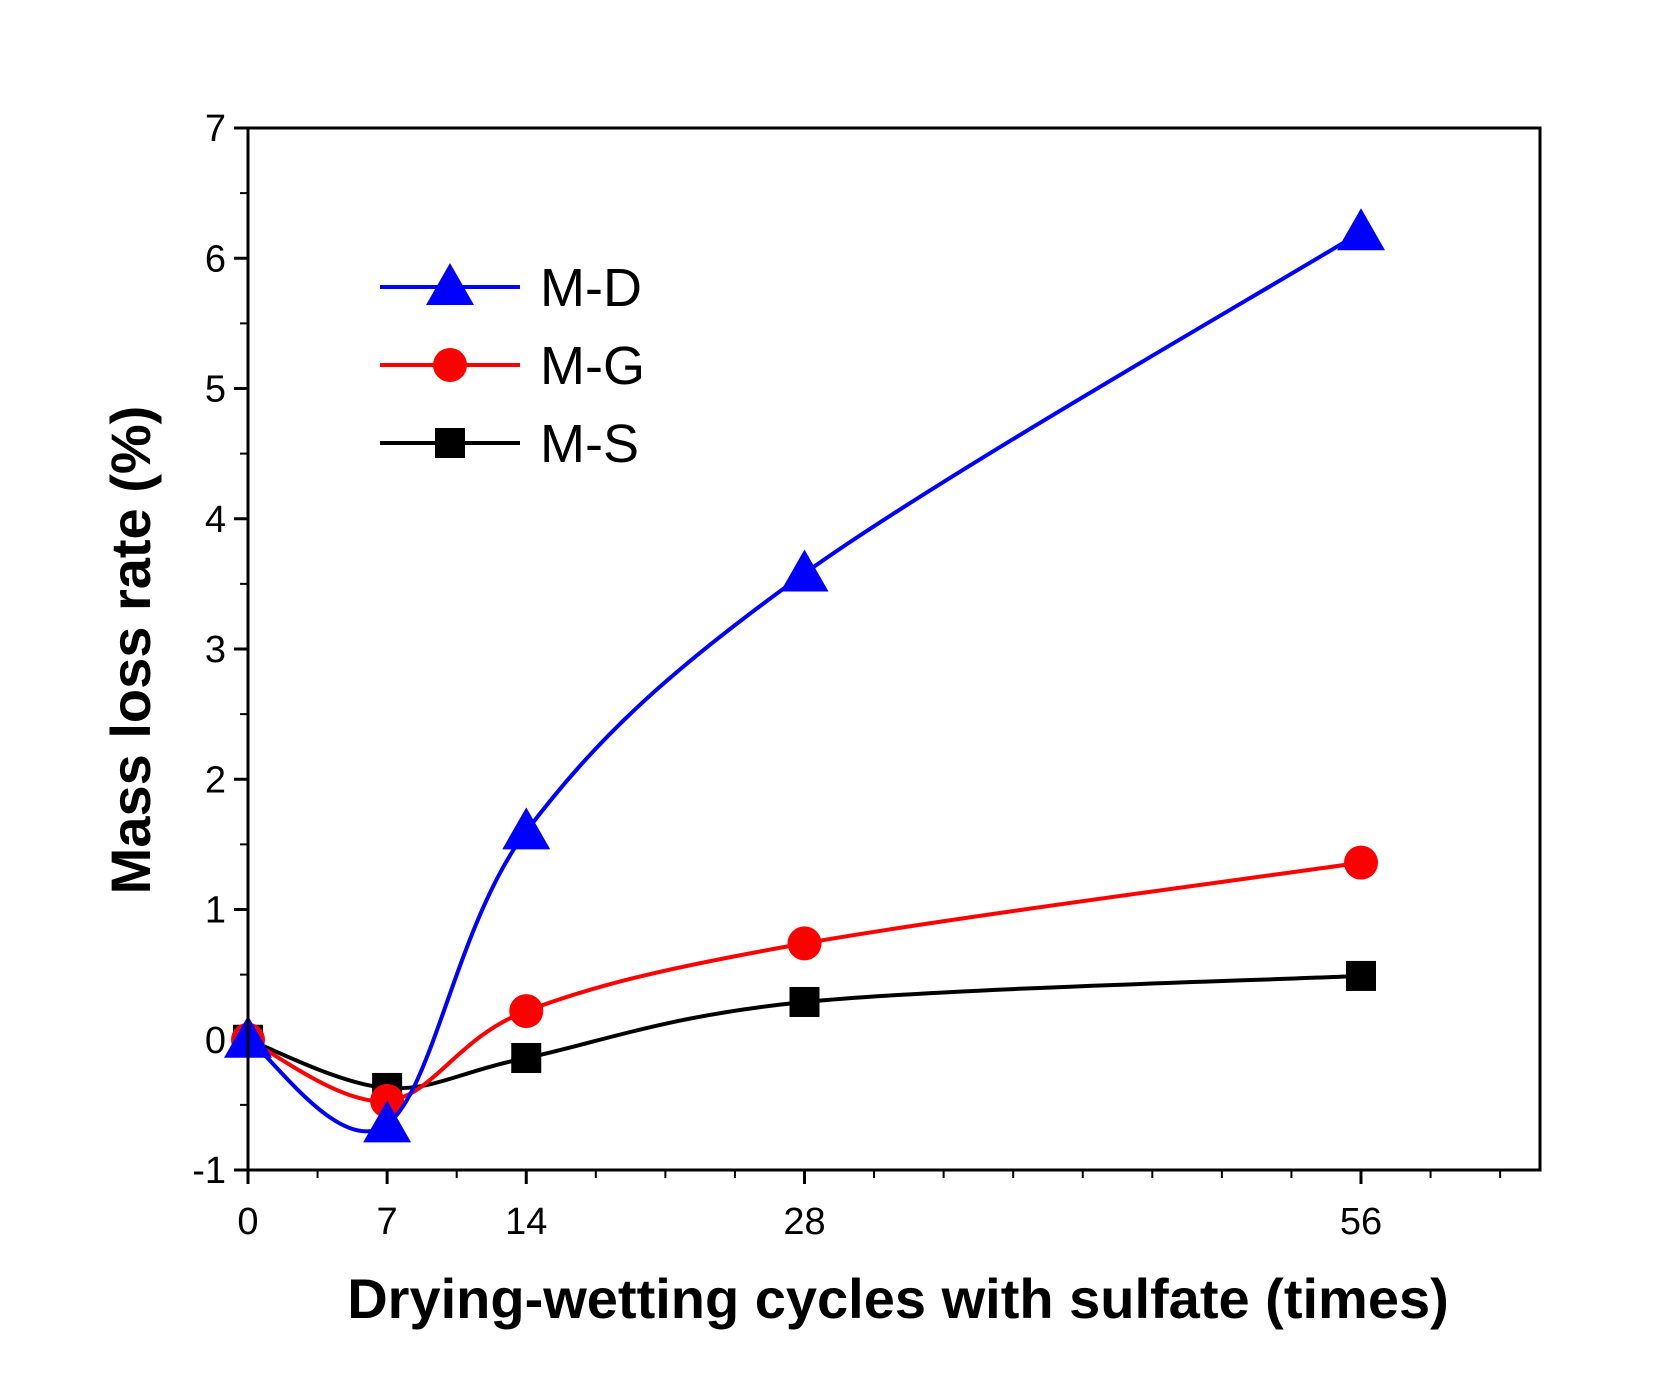 This screenshot has height=1391, width=1670. What do you see at coordinates (215, 780) in the screenshot?
I see `y-tick-label: 2` at bounding box center [215, 780].